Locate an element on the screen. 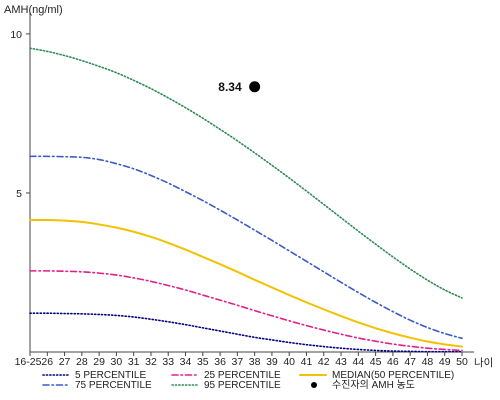 The width and height of the screenshot is (500, 400). x-tick-label: 49 is located at coordinates (445, 362).